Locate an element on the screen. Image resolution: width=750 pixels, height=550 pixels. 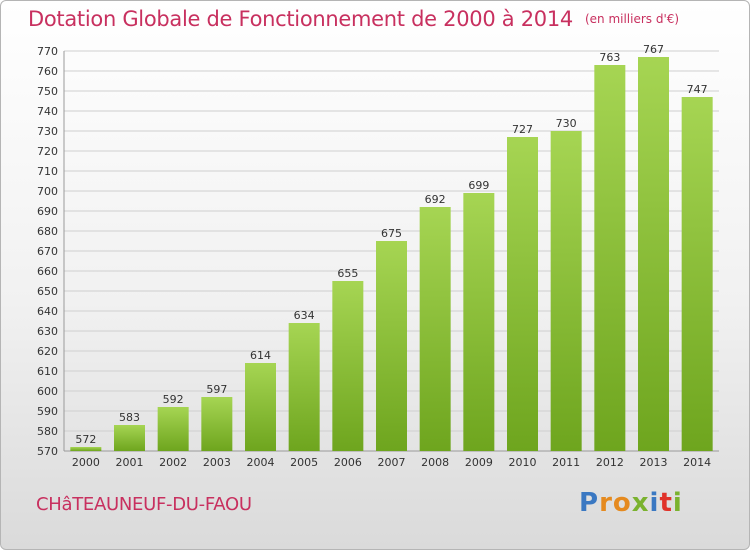
data-label-2008: 692 is located at coordinates (435, 199).